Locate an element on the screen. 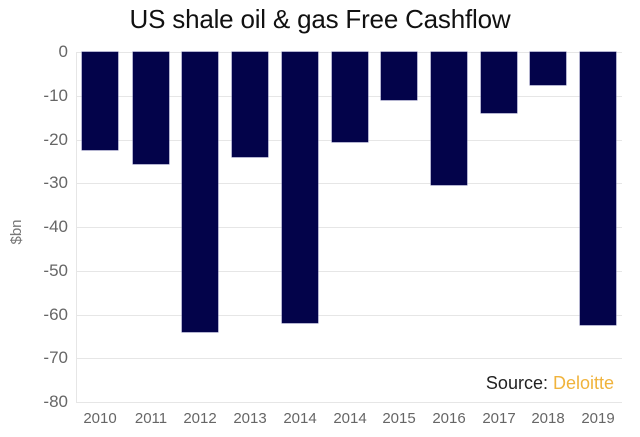  y-tick-label: -30 is located at coordinates (55, 183).